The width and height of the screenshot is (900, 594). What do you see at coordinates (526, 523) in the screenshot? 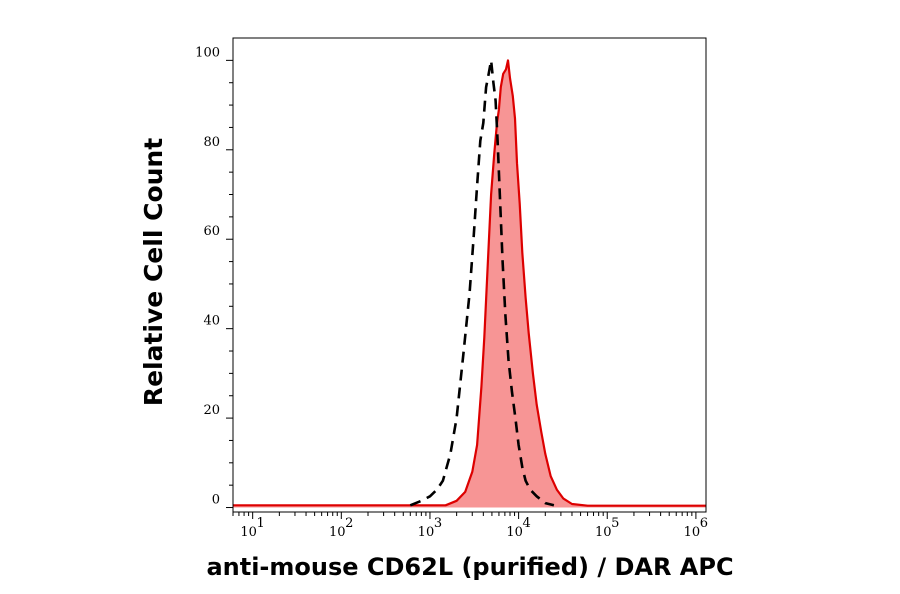
I see `x-tick-exponent: 4` at bounding box center [526, 523].